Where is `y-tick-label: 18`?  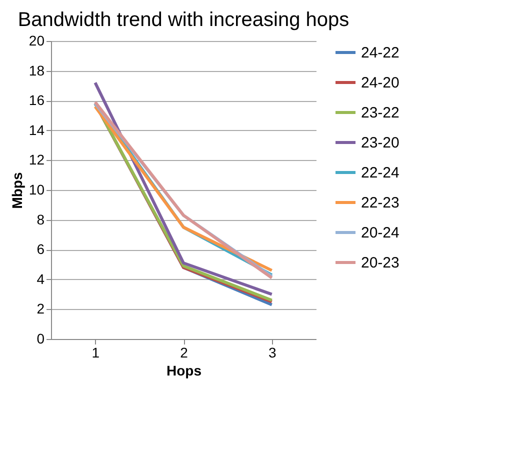
y-tick-label: 18 is located at coordinates (36, 70).